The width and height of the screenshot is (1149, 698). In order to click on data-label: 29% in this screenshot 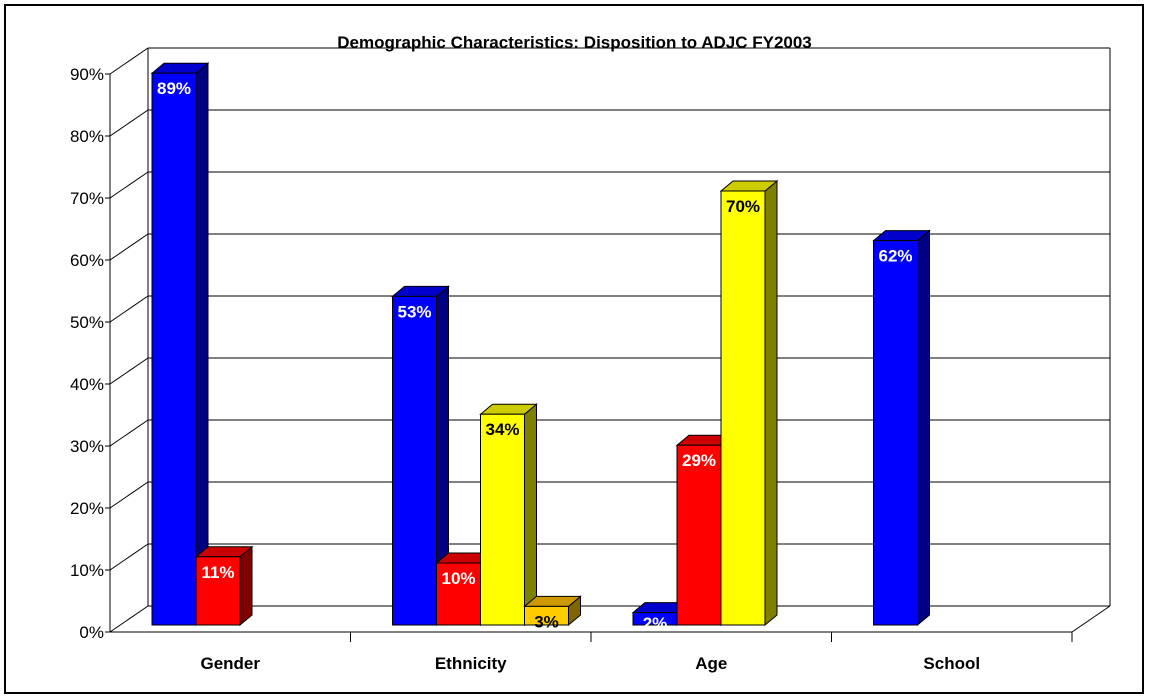, I will do `click(699, 460)`.